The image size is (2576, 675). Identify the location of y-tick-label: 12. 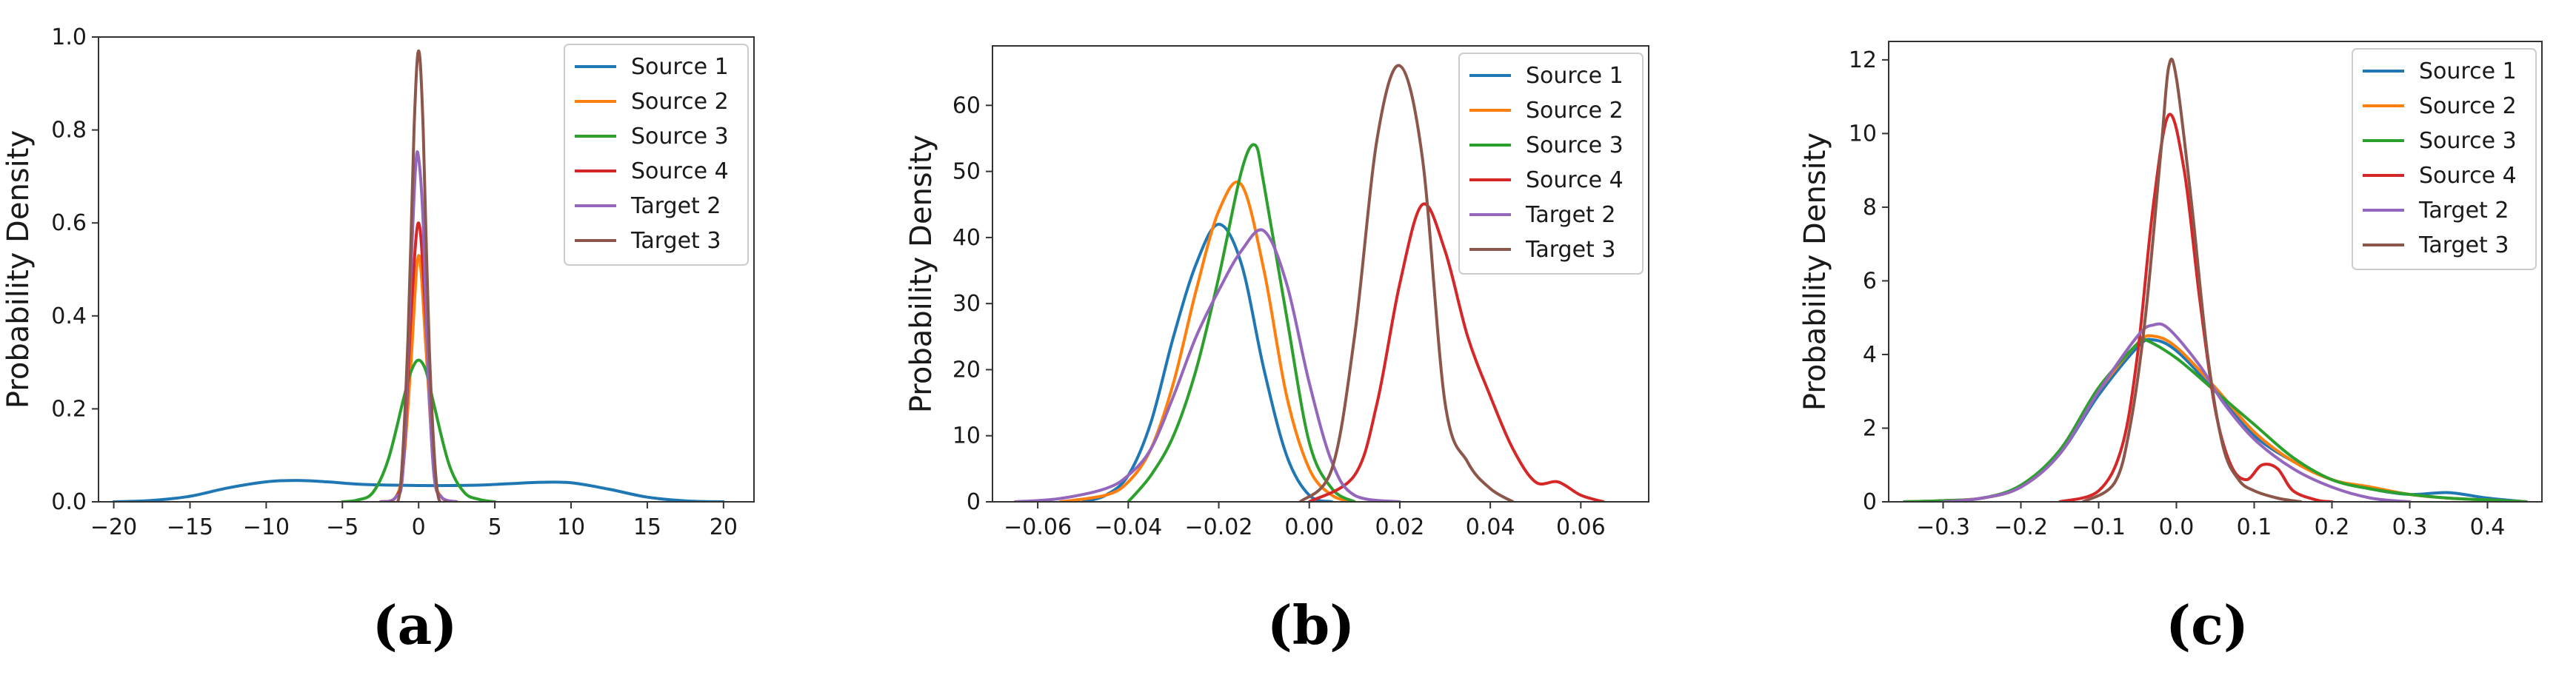
(1863, 60).